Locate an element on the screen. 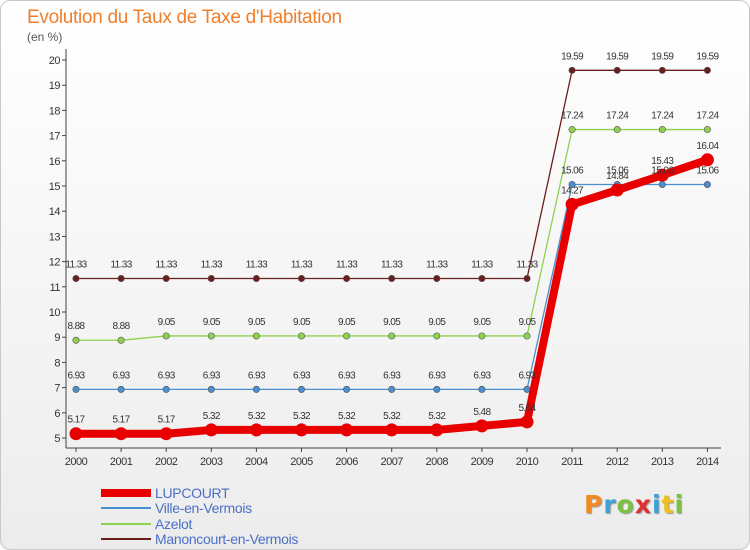 The image size is (750, 550). x-tick-label: 2003 is located at coordinates (211, 462).